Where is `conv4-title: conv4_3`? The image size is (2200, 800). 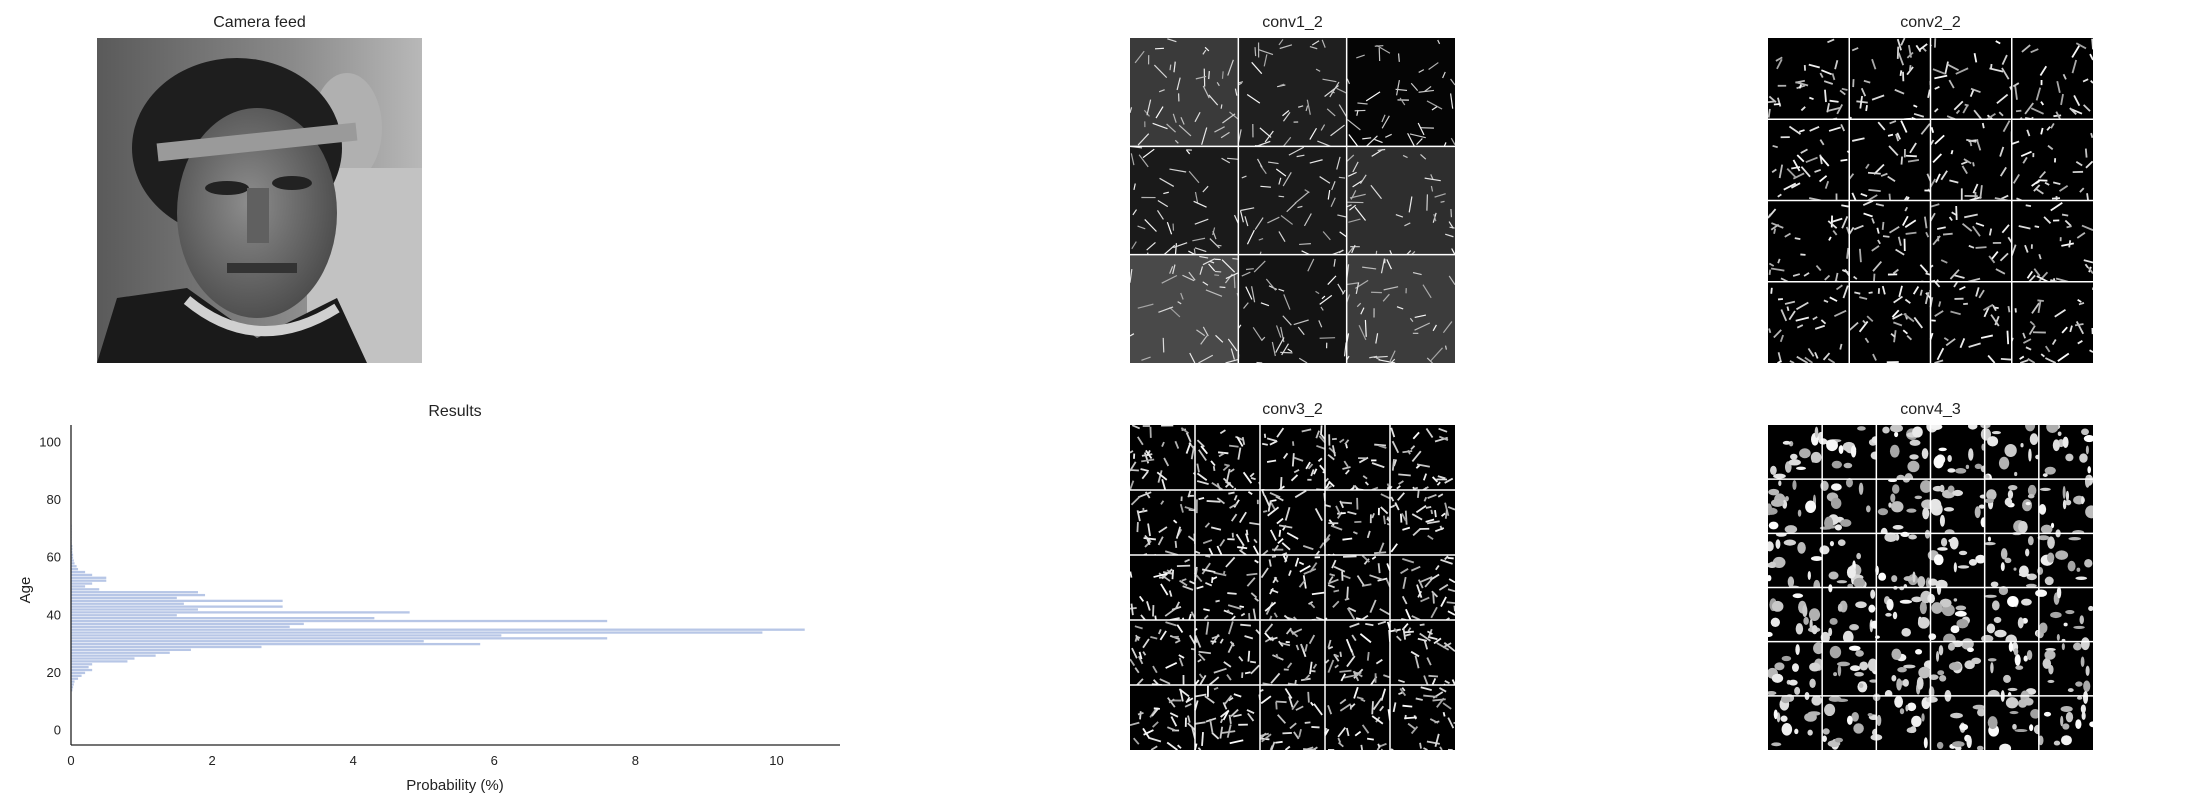
conv4-title: conv4_3 is located at coordinates (1930, 409).